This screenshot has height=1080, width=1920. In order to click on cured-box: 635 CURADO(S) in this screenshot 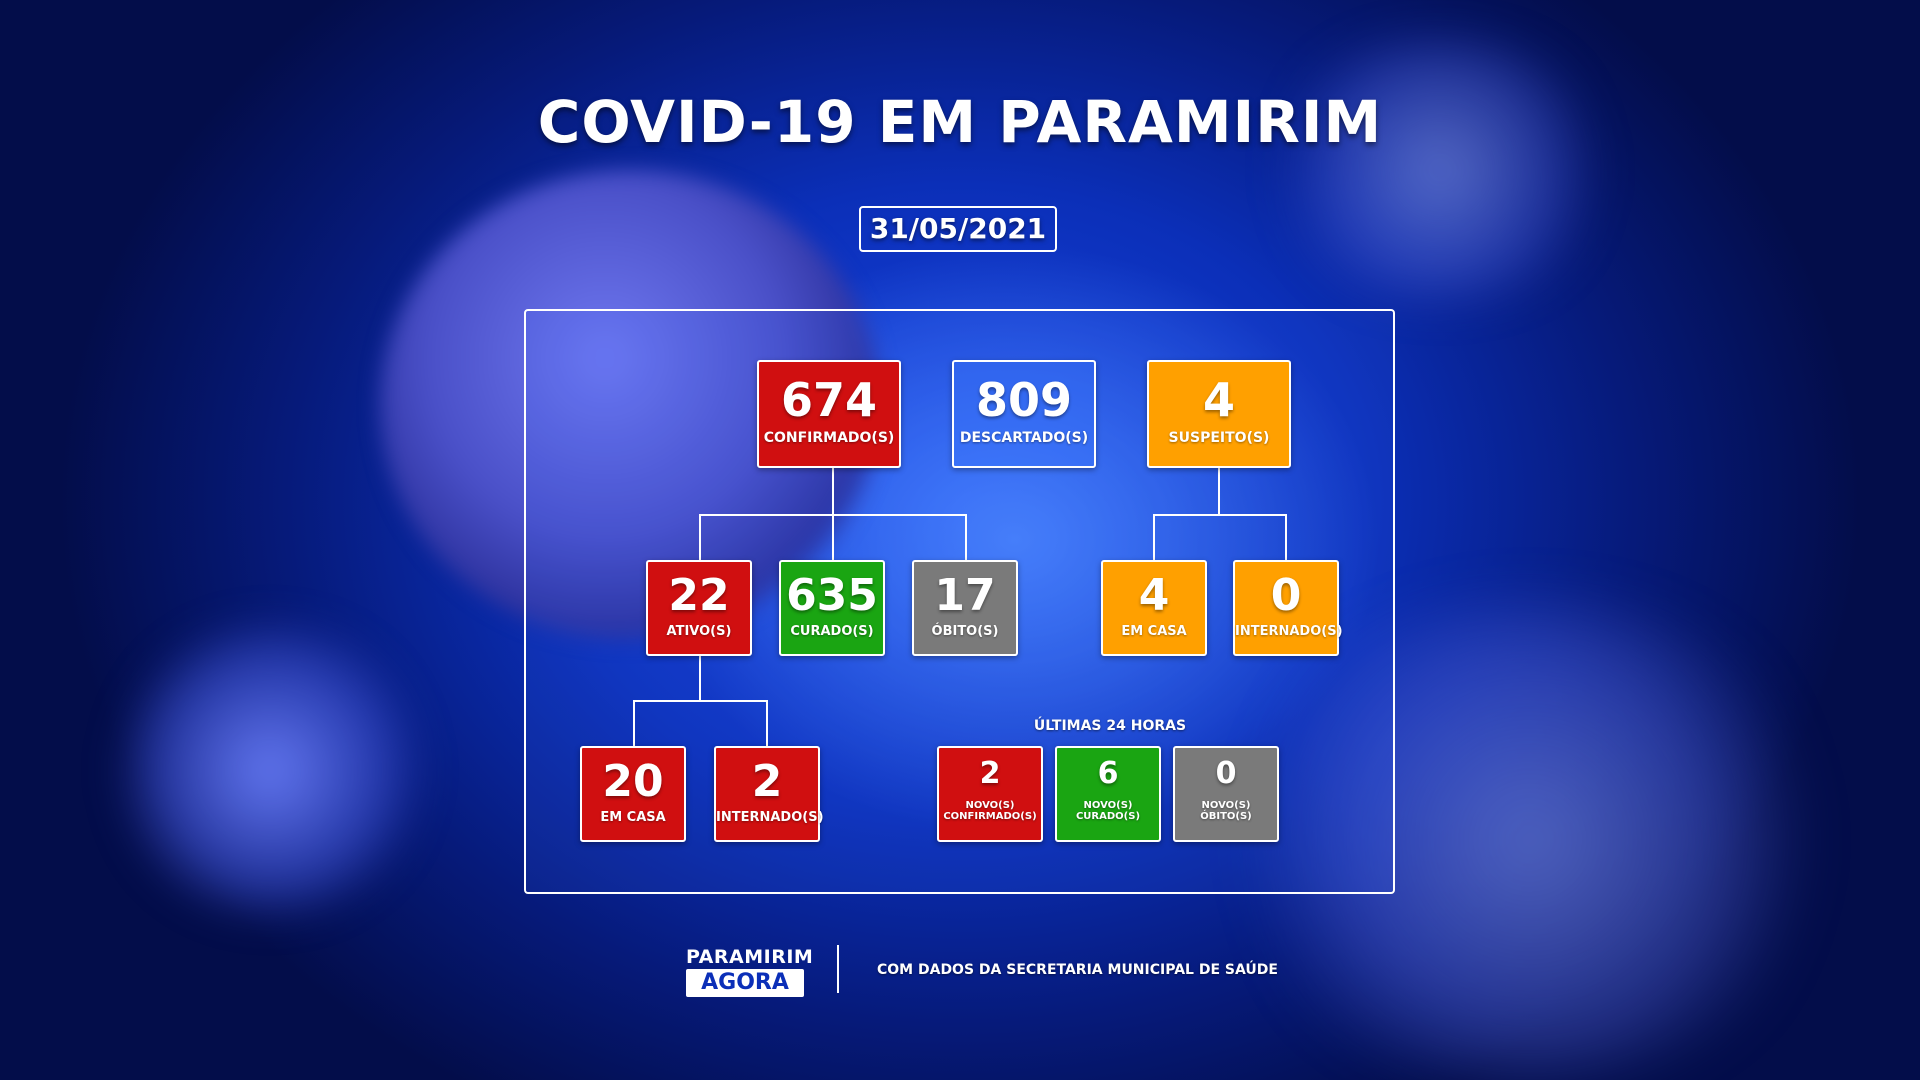, I will do `click(832, 608)`.